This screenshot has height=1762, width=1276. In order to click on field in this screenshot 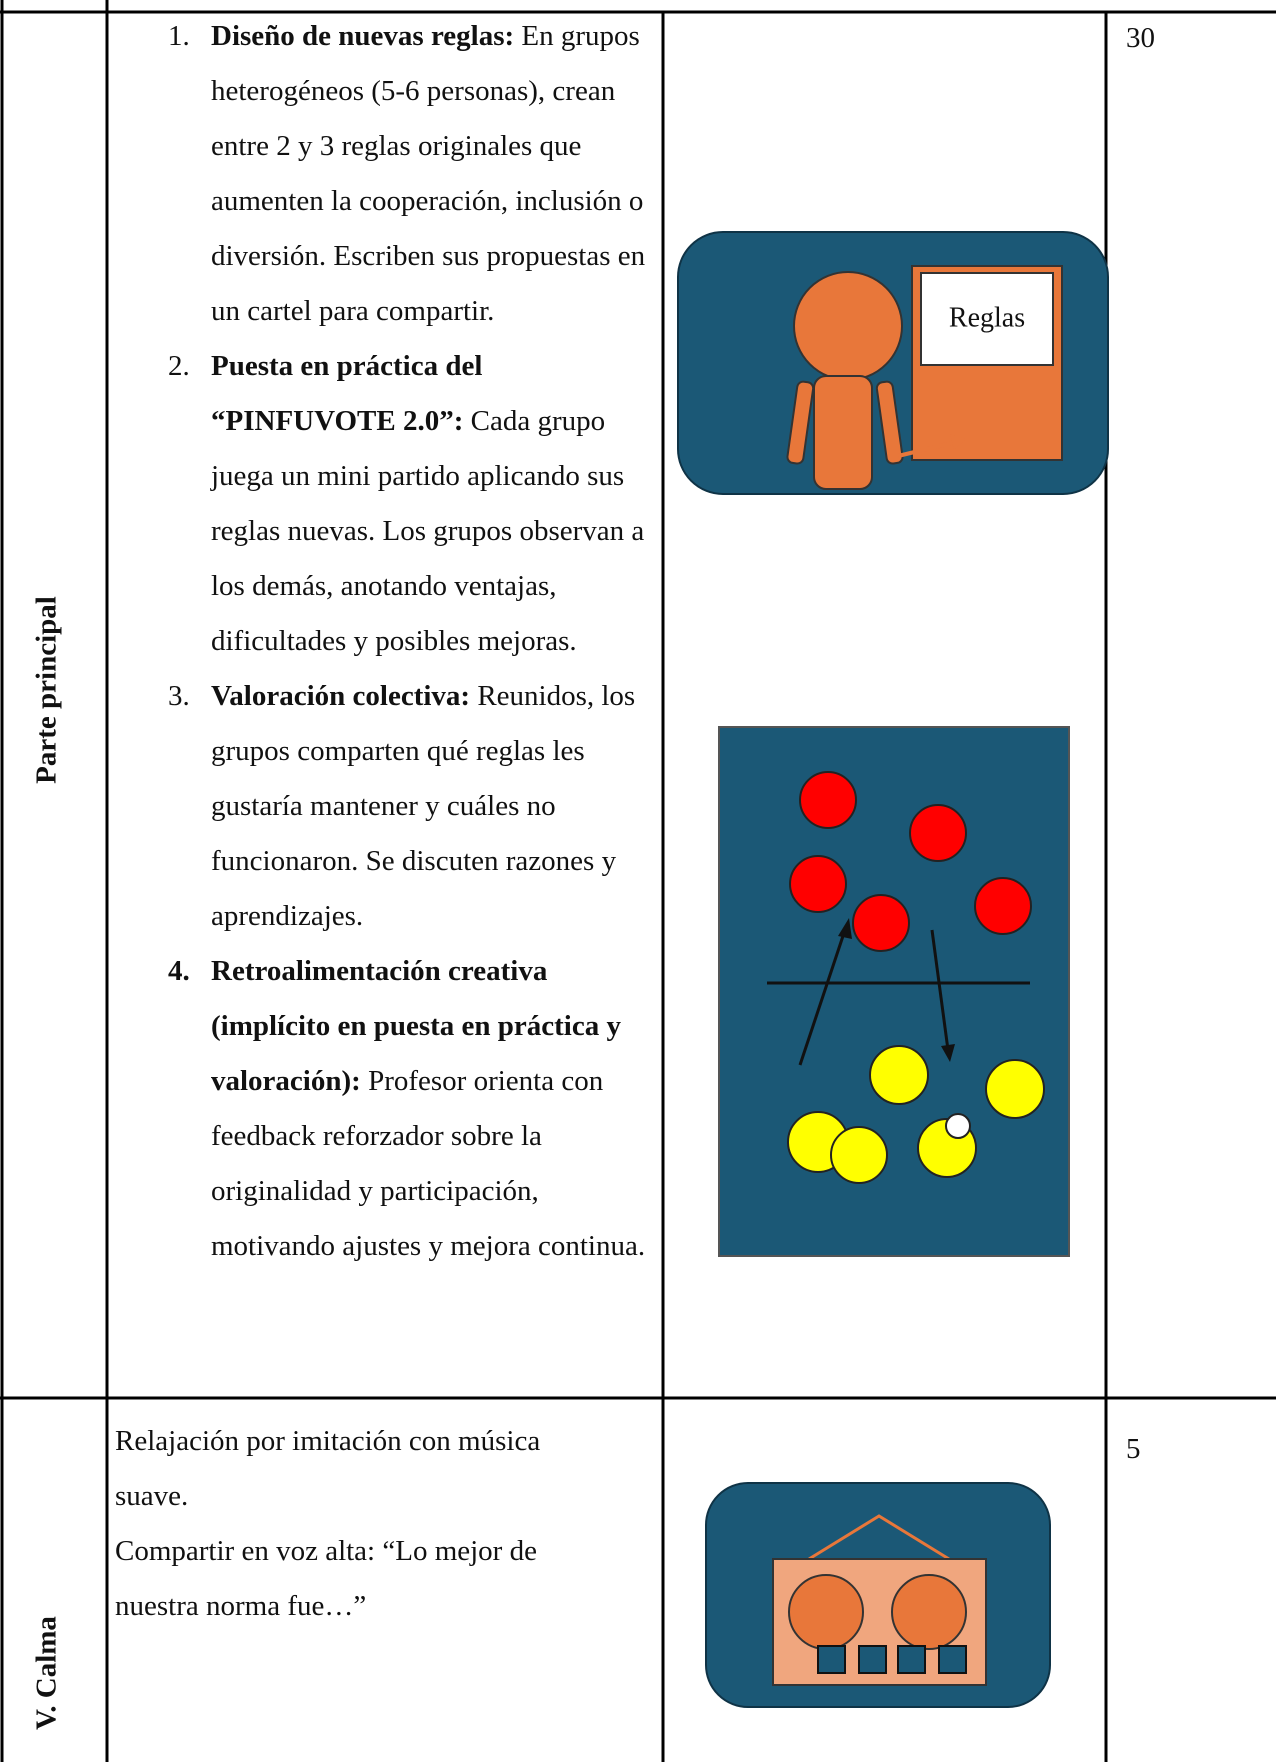, I will do `click(894, 991)`.